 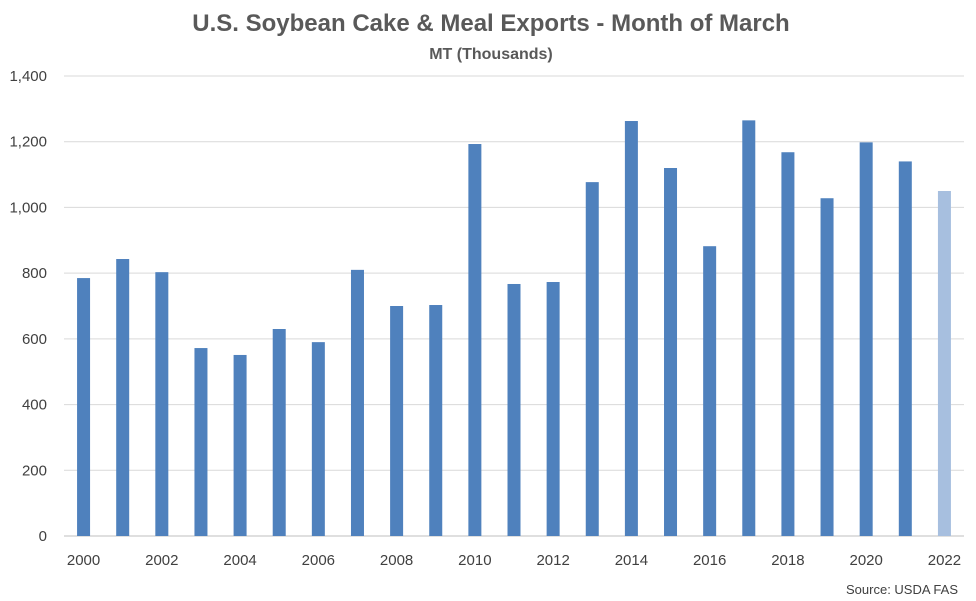 What do you see at coordinates (34, 405) in the screenshot?
I see `y-tick-label: 400` at bounding box center [34, 405].